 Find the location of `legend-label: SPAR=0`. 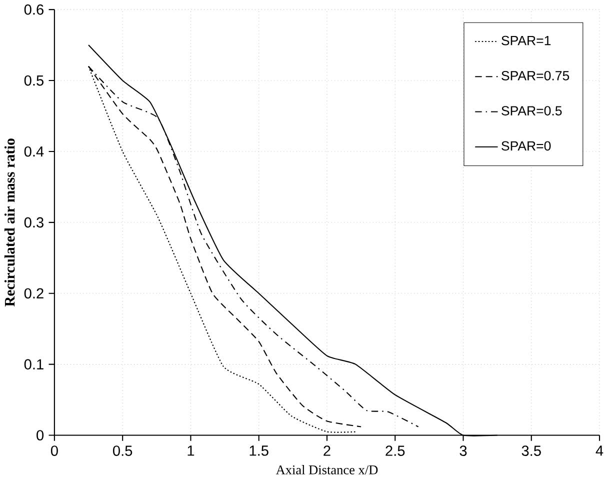

legend-label: SPAR=0 is located at coordinates (526, 146).